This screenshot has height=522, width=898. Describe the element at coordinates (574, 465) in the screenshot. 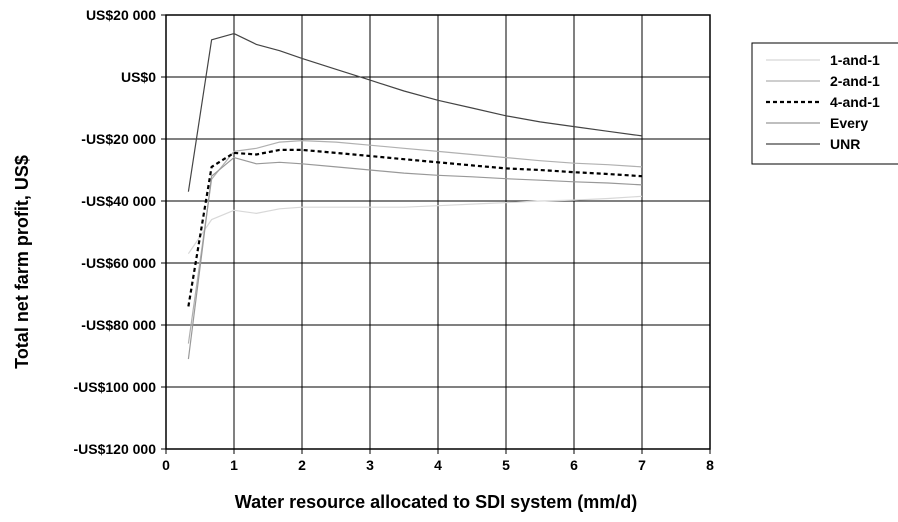

I see `x-tick-label: 6` at that location.